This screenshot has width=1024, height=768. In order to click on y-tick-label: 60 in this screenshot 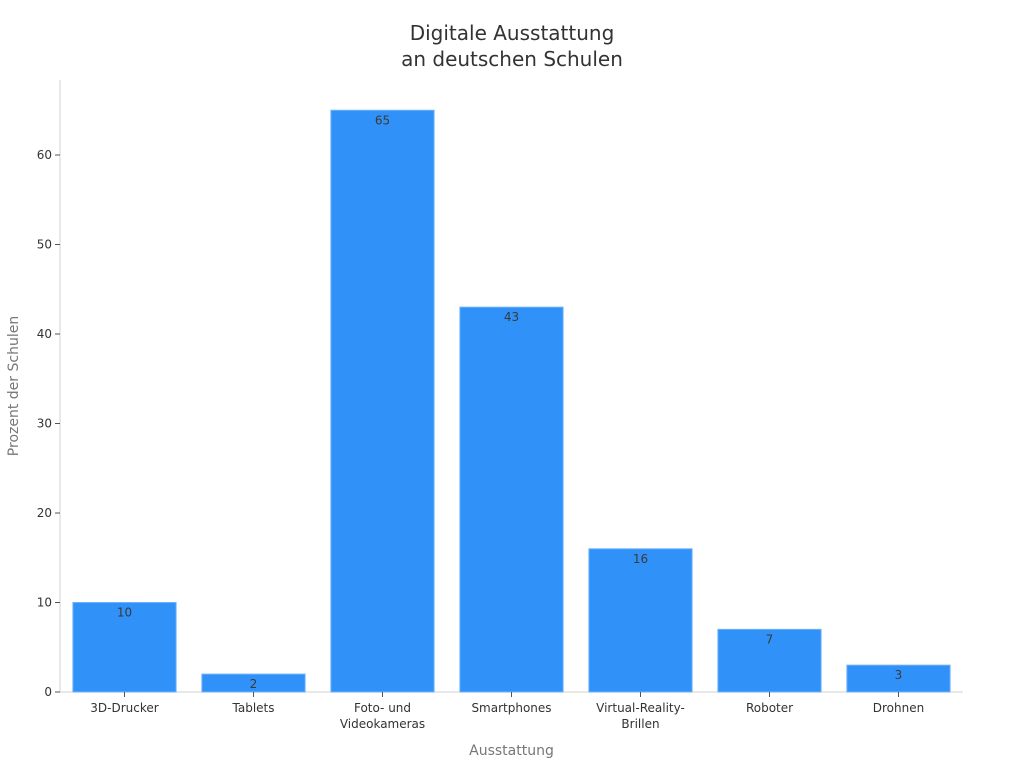, I will do `click(44, 155)`.